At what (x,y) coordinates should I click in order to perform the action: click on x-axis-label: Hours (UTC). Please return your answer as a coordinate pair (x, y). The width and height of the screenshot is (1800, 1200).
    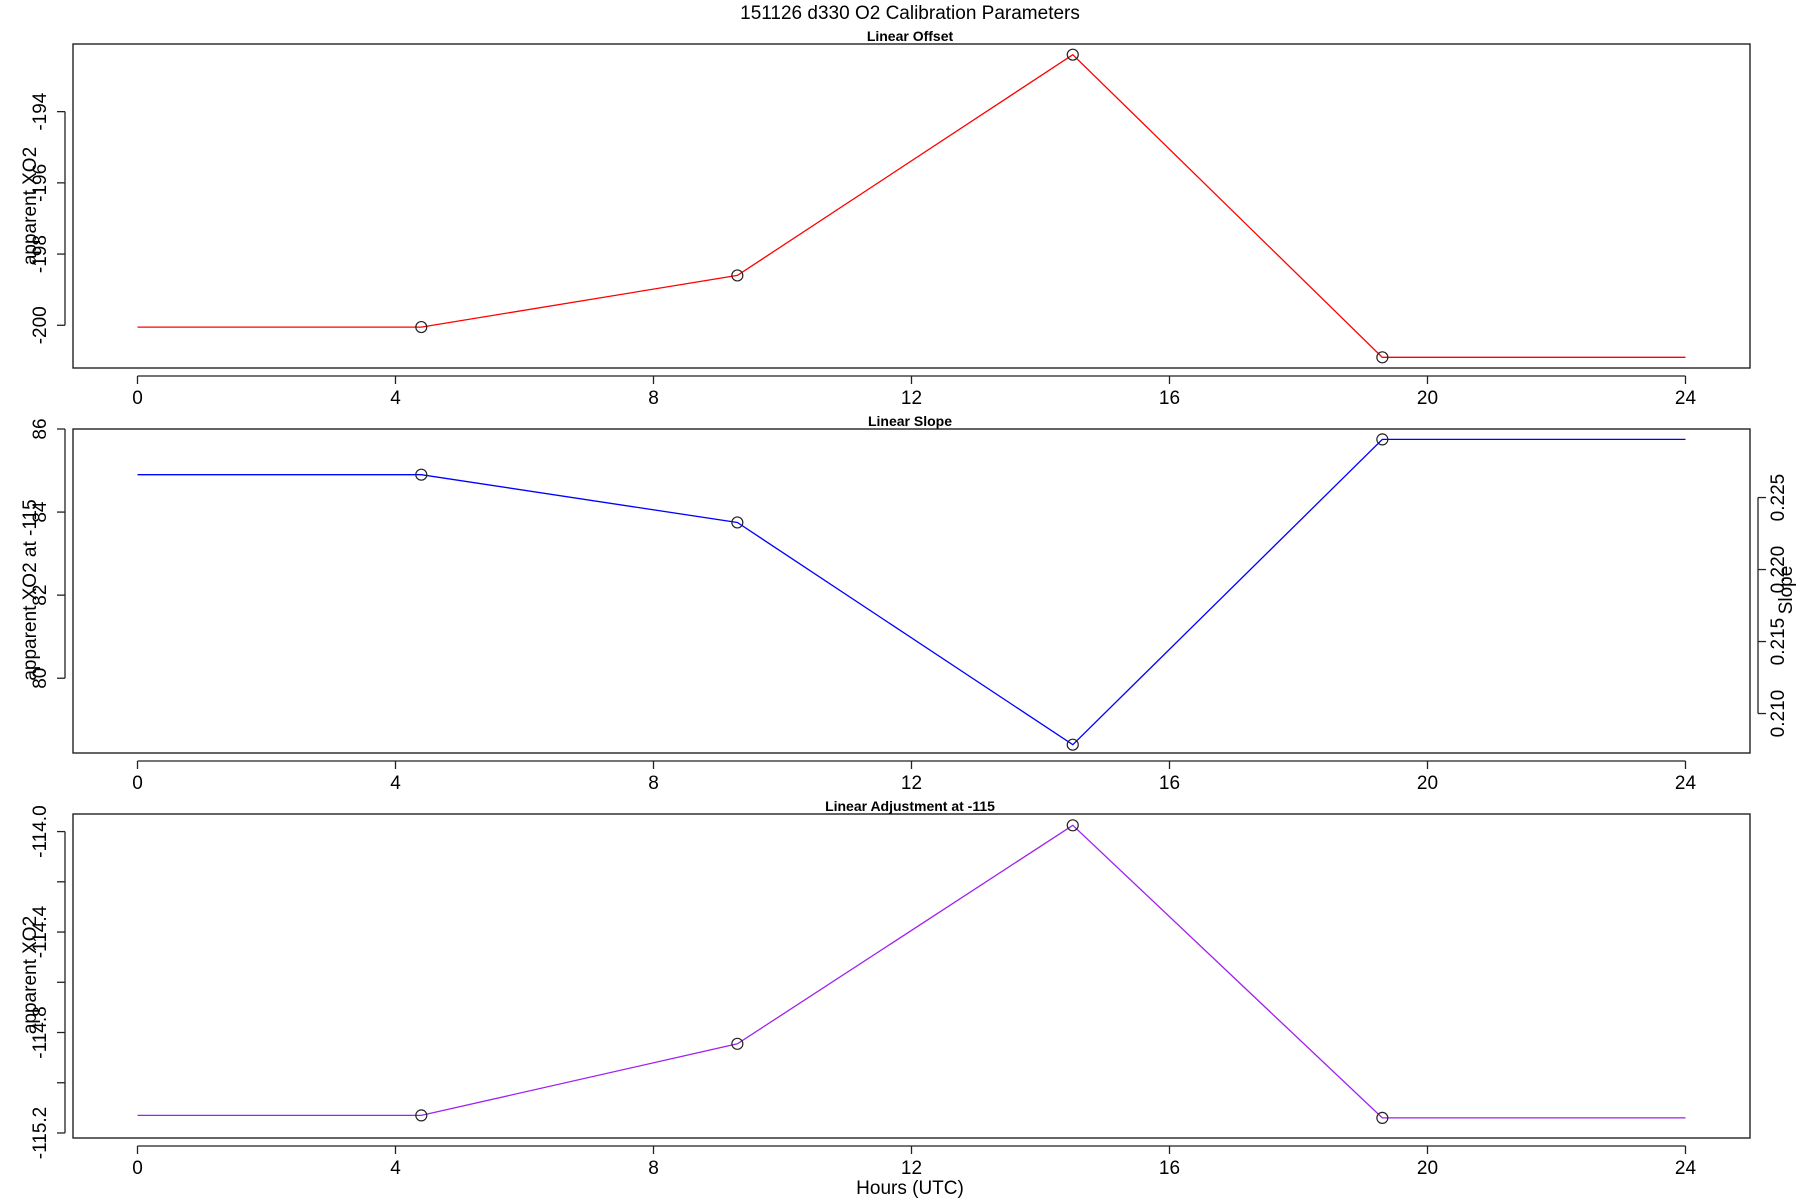
    Looking at the image, I should click on (910, 1188).